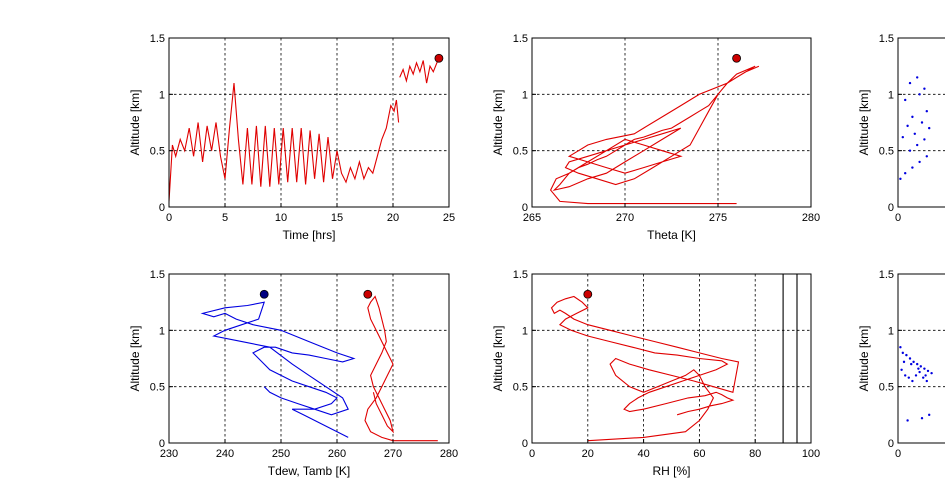  I want to click on x-tick-label: 80, so click(755, 454).